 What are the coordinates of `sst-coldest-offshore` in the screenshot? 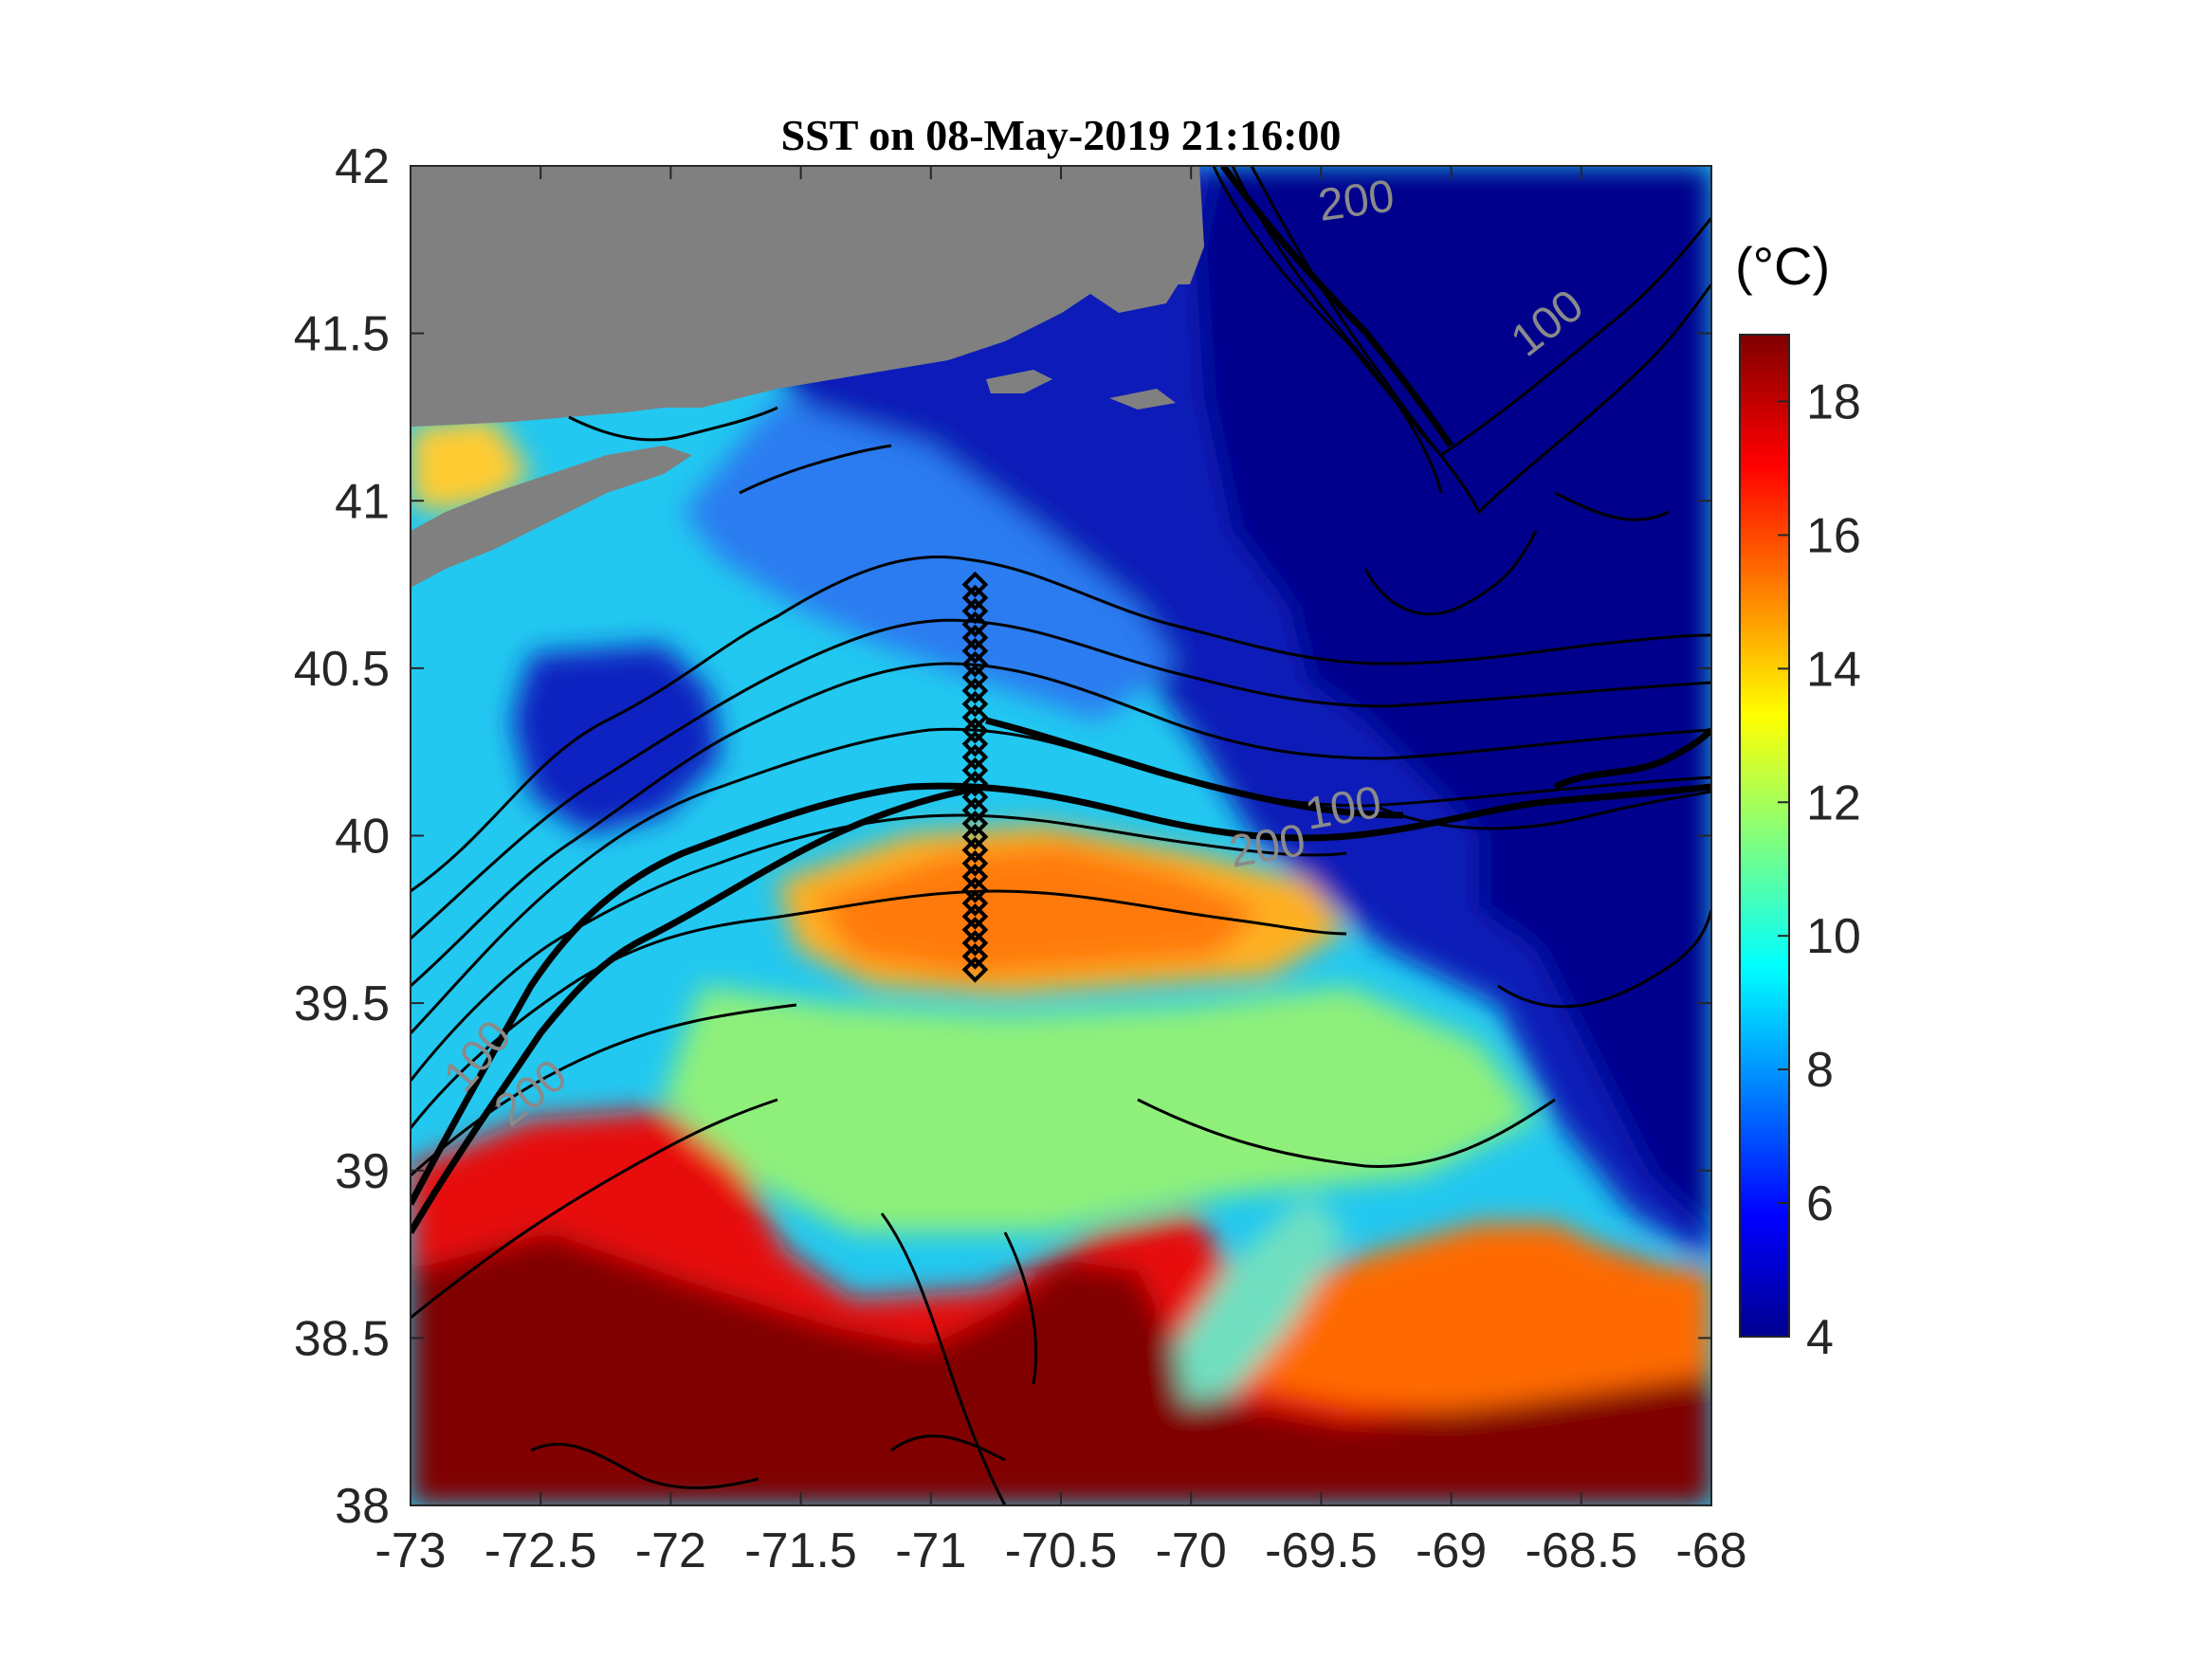 It's located at (1453, 699).